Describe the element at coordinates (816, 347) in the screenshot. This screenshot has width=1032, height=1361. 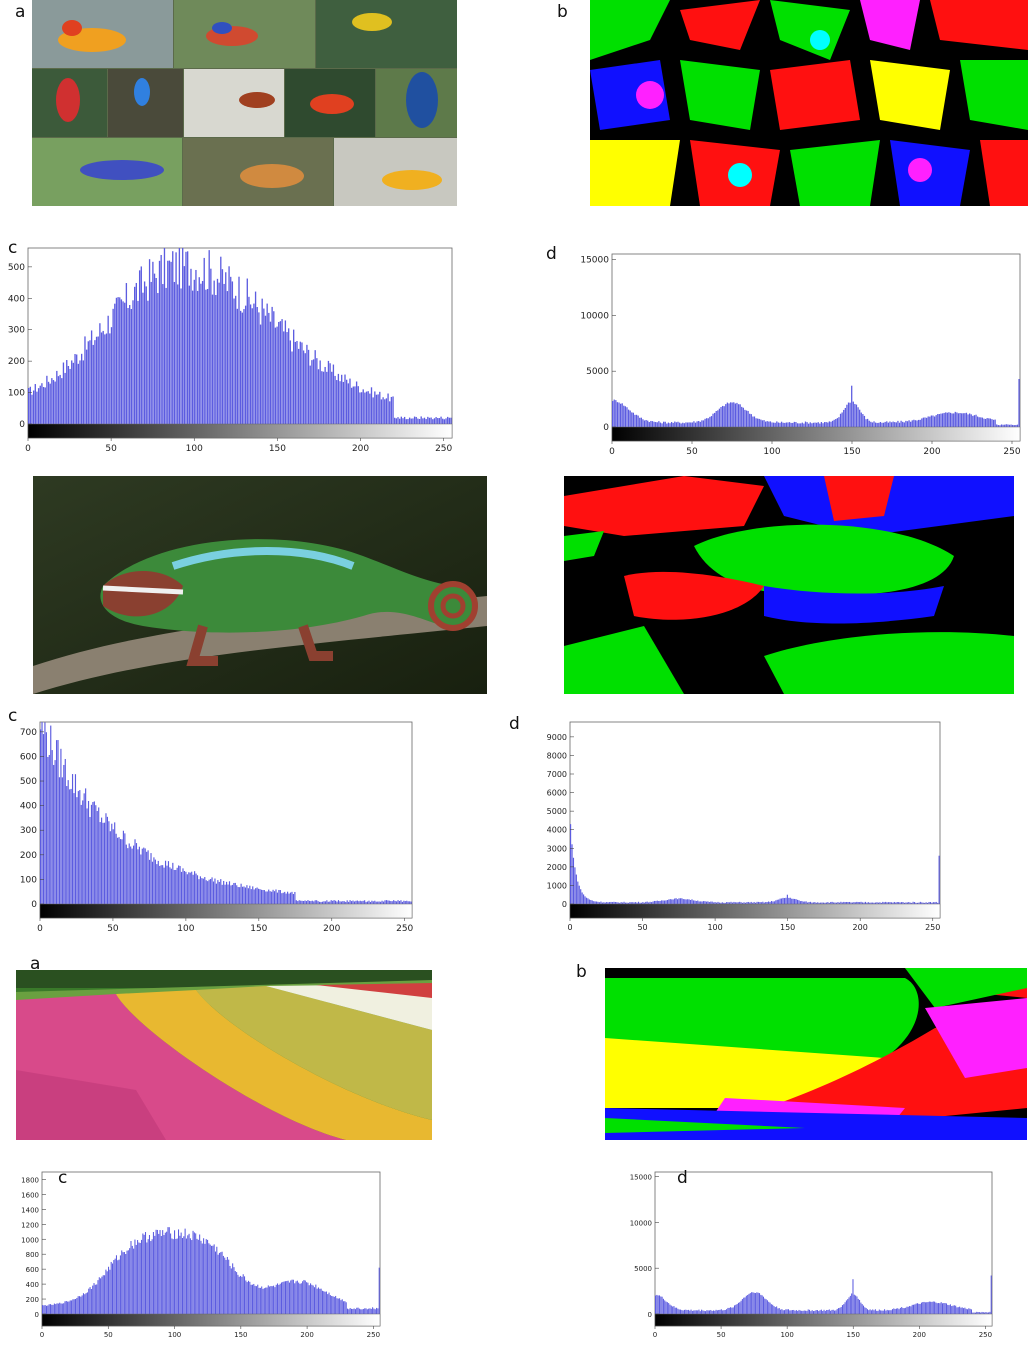
I see `plot-frame` at that location.